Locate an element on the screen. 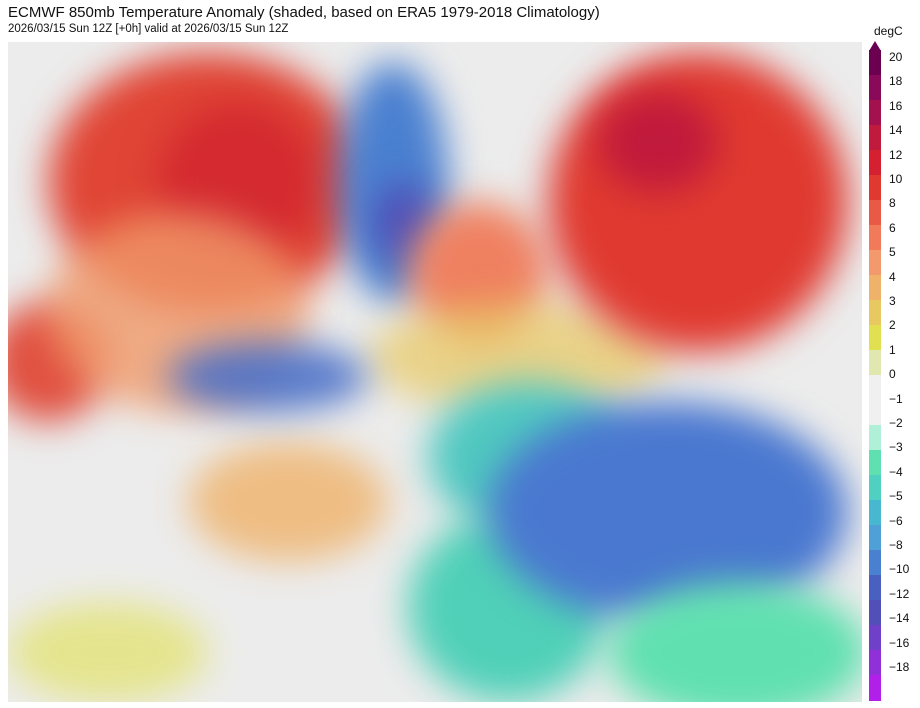 The image size is (920, 708). colorbar-tick-label: −8 is located at coordinates (896, 545).